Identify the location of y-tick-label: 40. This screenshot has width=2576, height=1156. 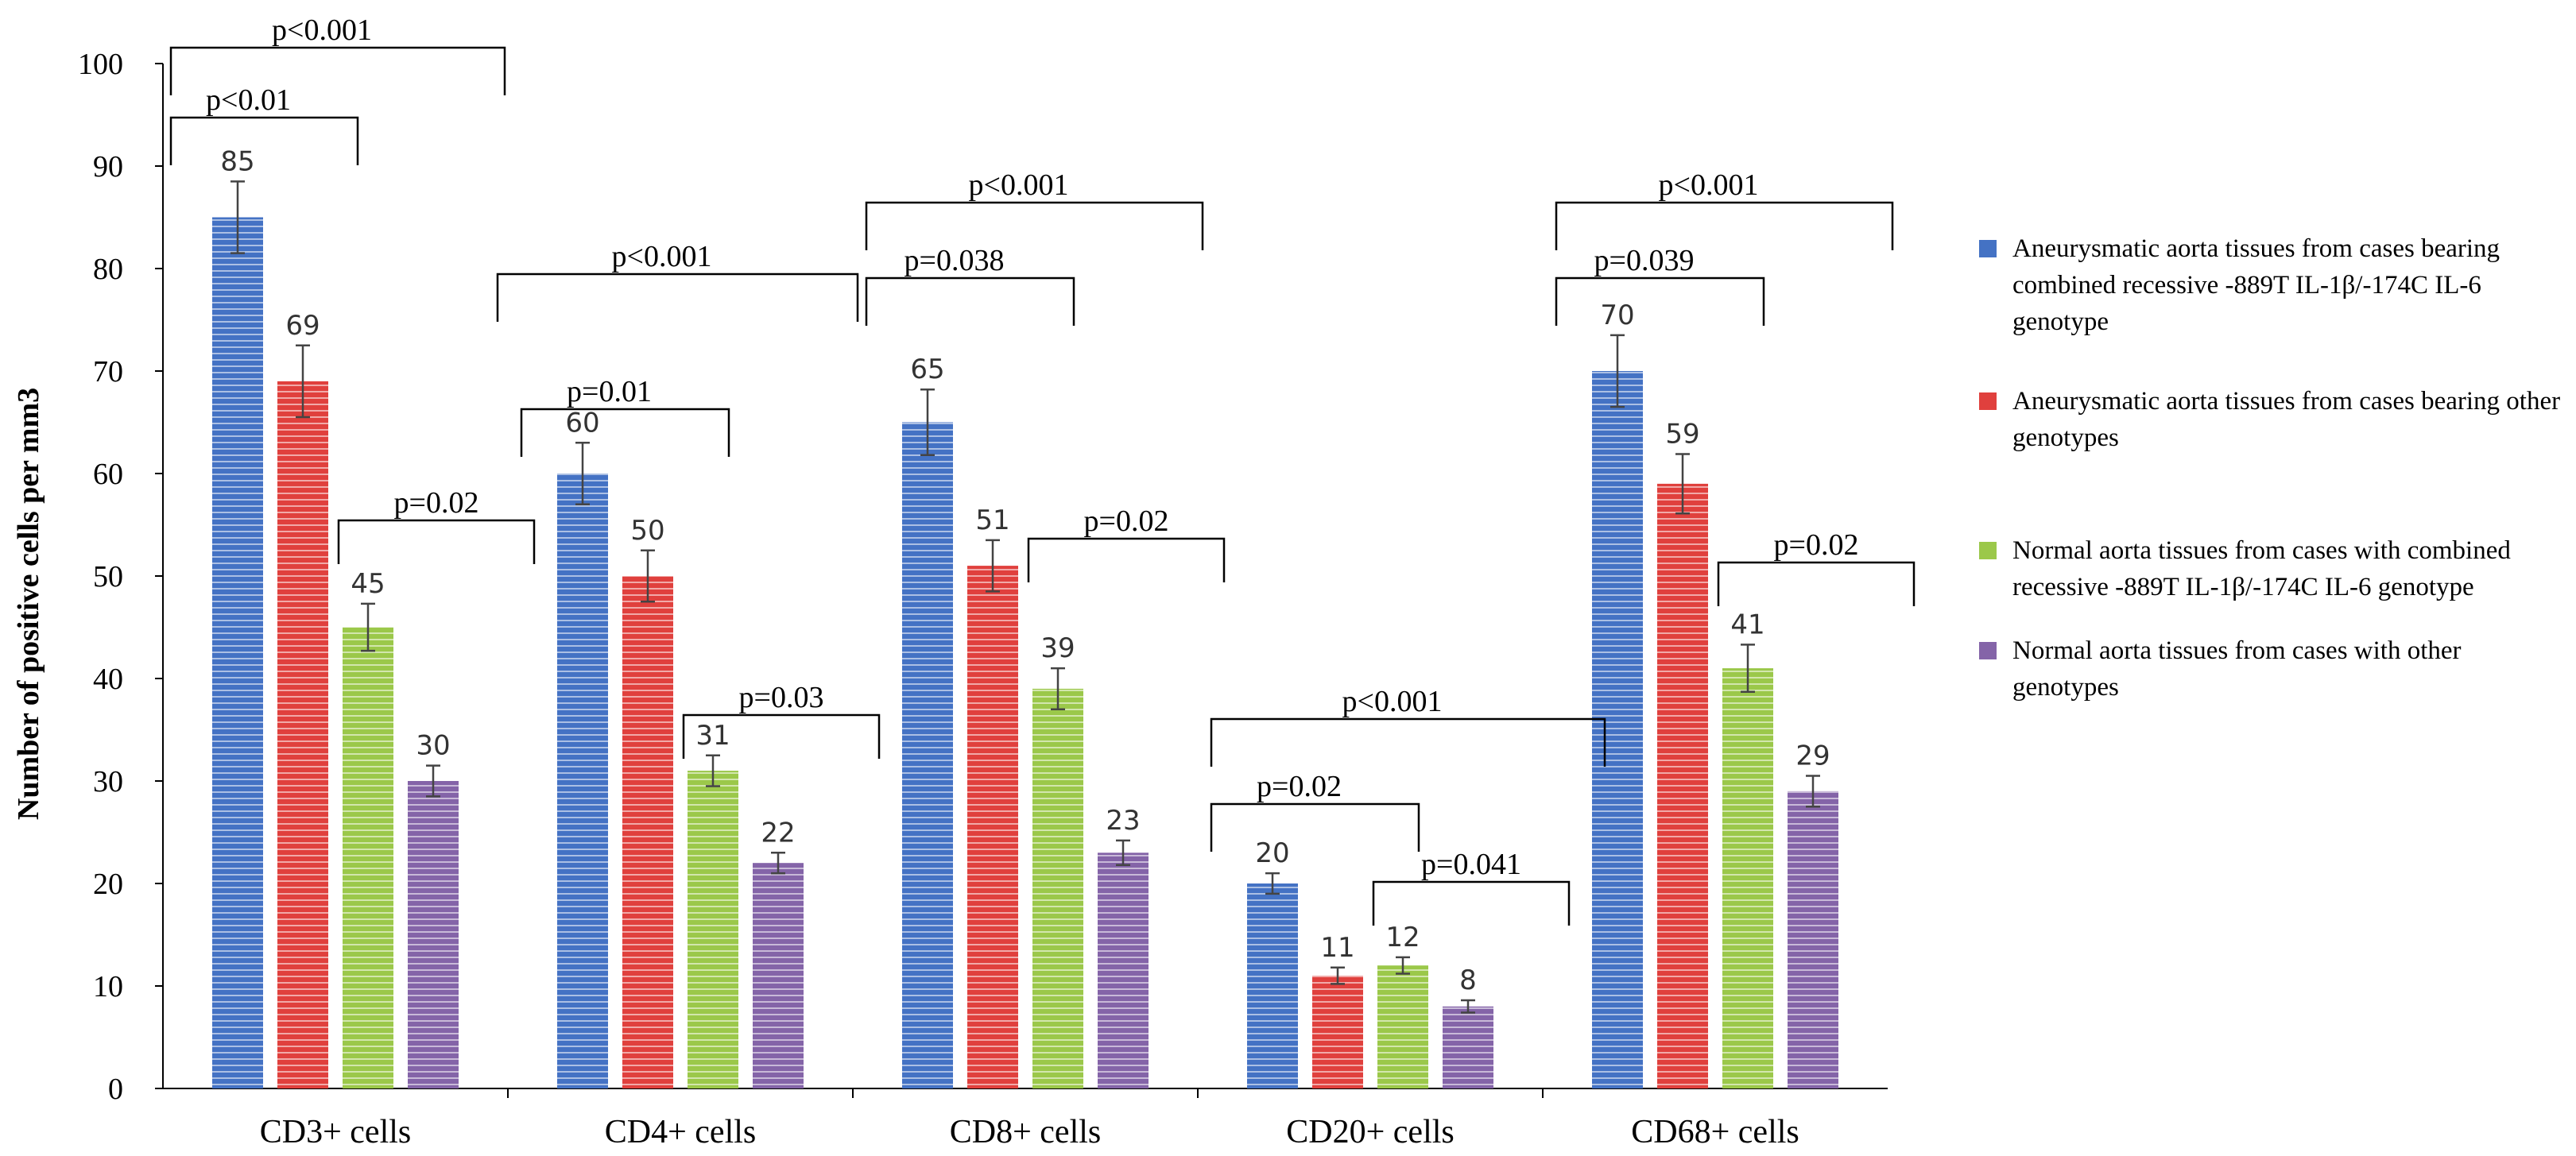
(108, 679).